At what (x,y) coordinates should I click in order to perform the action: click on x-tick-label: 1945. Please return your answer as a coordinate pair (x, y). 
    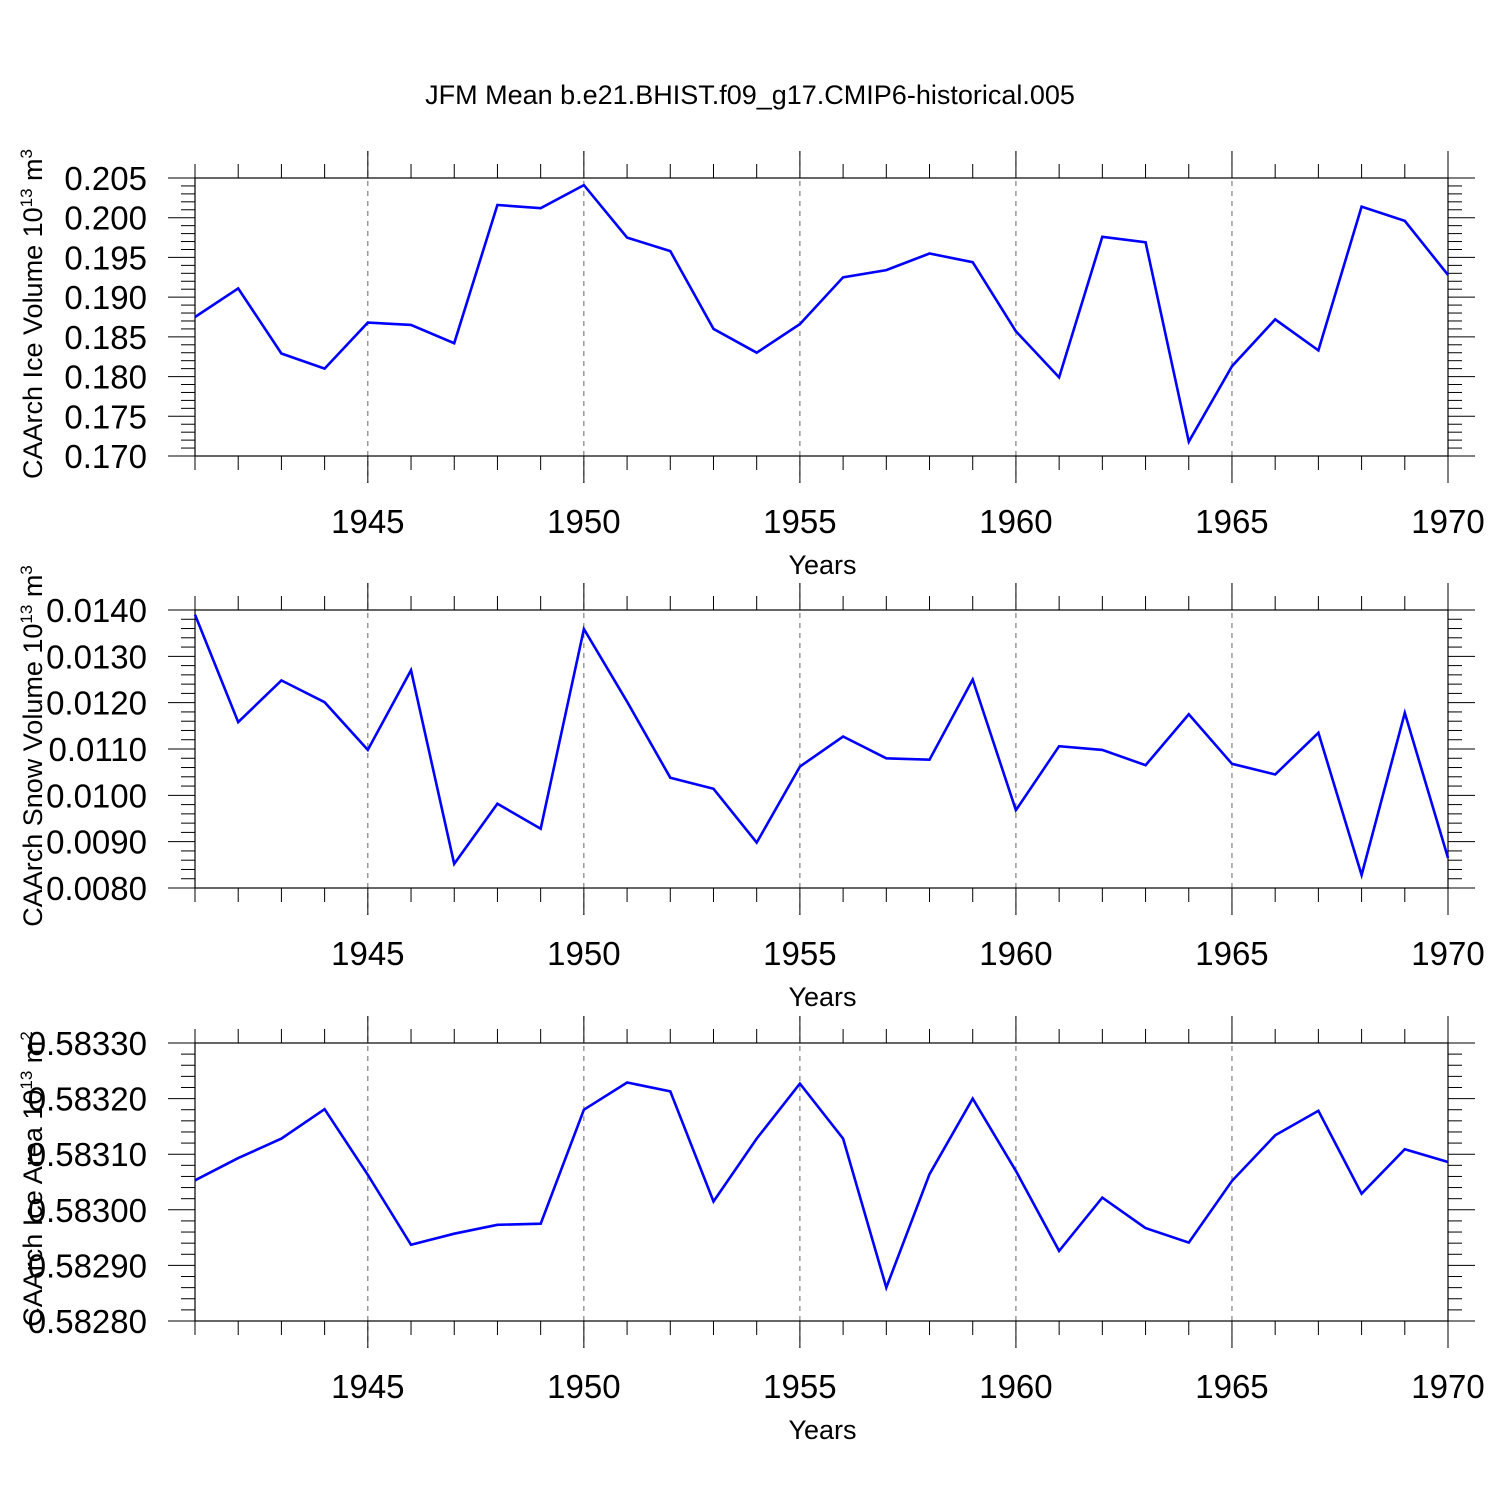
    Looking at the image, I should click on (367, 1386).